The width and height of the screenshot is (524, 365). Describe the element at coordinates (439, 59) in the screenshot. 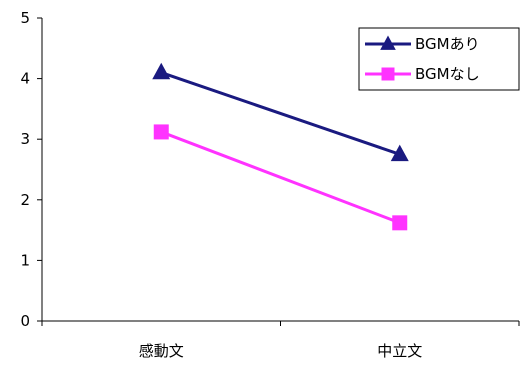

I see `legend: BGMあり BGMなし` at that location.